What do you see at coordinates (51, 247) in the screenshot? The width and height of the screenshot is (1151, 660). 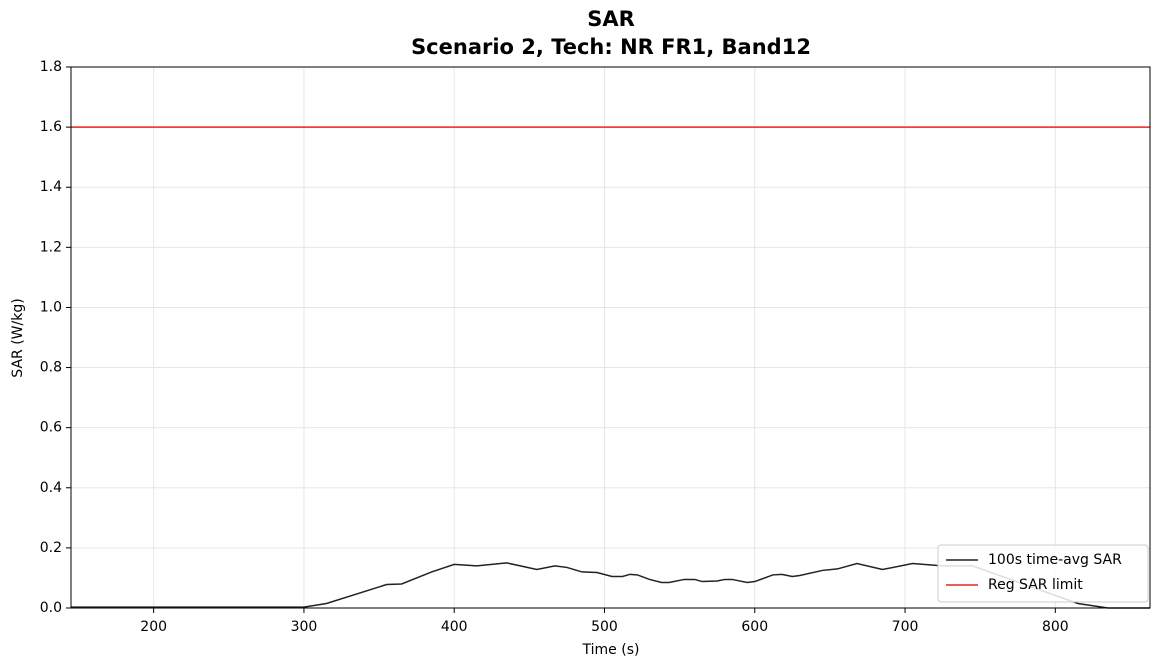 I see `y-tick-label: 1.2` at bounding box center [51, 247].